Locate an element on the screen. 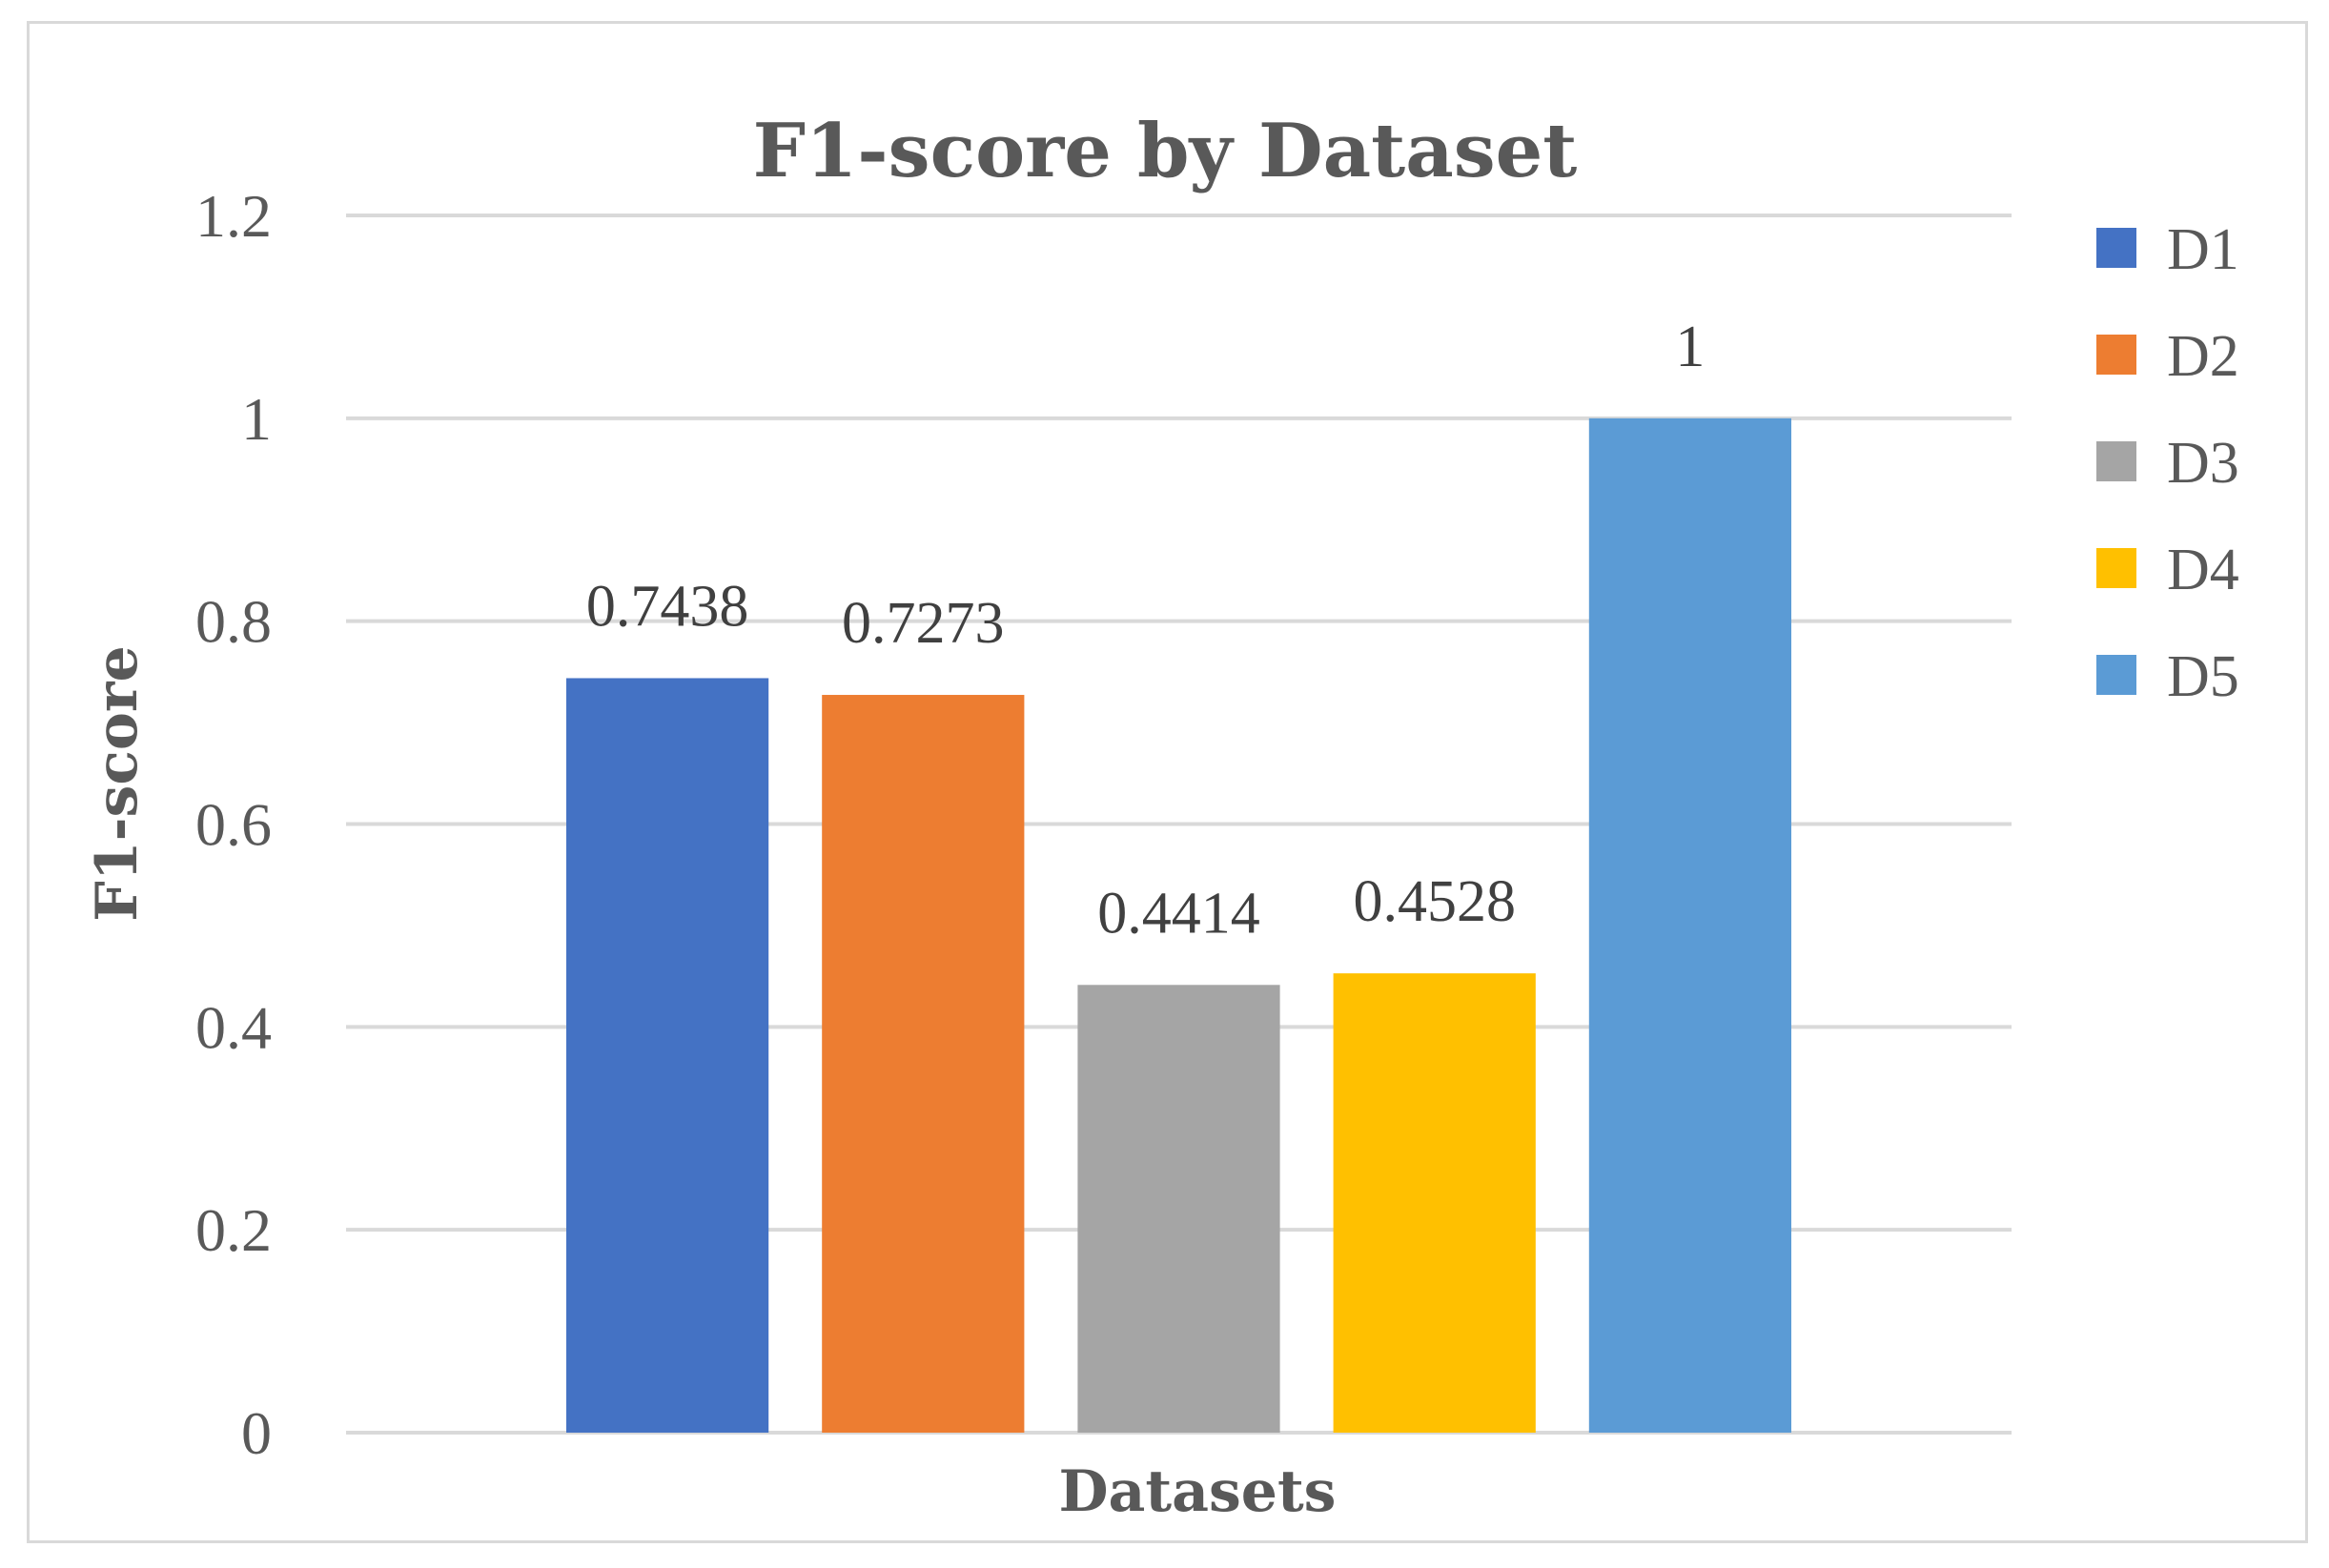 This screenshot has width=2329, height=1568. data-label-d1: 0.7438 is located at coordinates (668, 606).